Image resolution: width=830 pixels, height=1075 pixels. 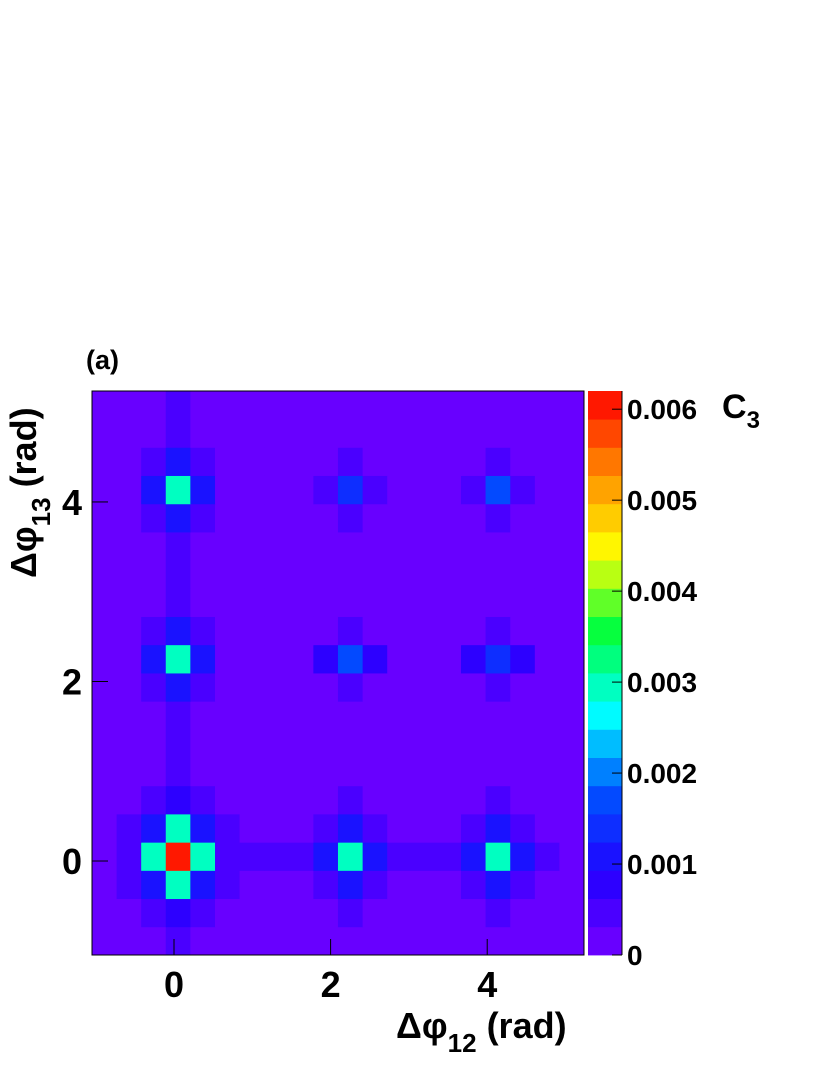 What do you see at coordinates (23, 552) in the screenshot?
I see `y-title-base: Δφ` at bounding box center [23, 552].